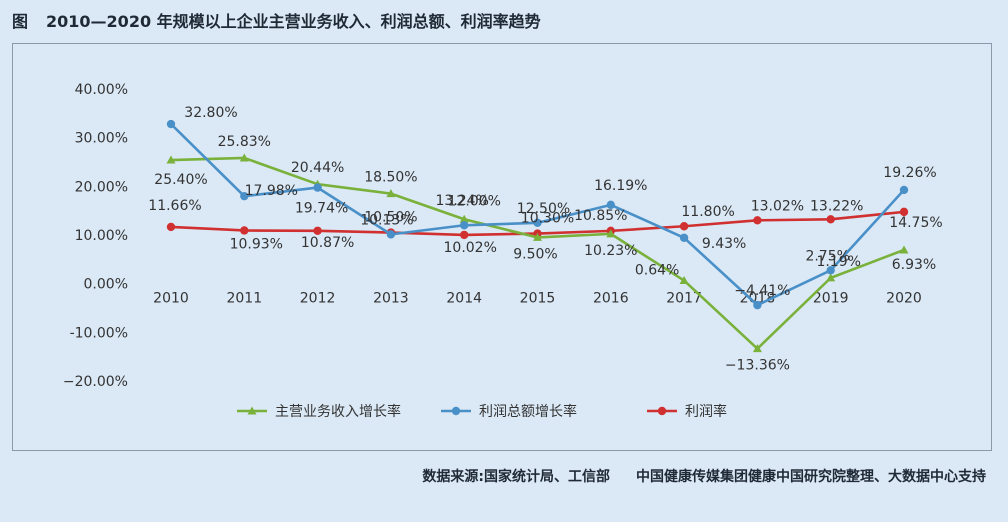 The width and height of the screenshot is (1008, 522). Describe the element at coordinates (528, 411) in the screenshot. I see `legend-label: 利润总额增长率` at that location.